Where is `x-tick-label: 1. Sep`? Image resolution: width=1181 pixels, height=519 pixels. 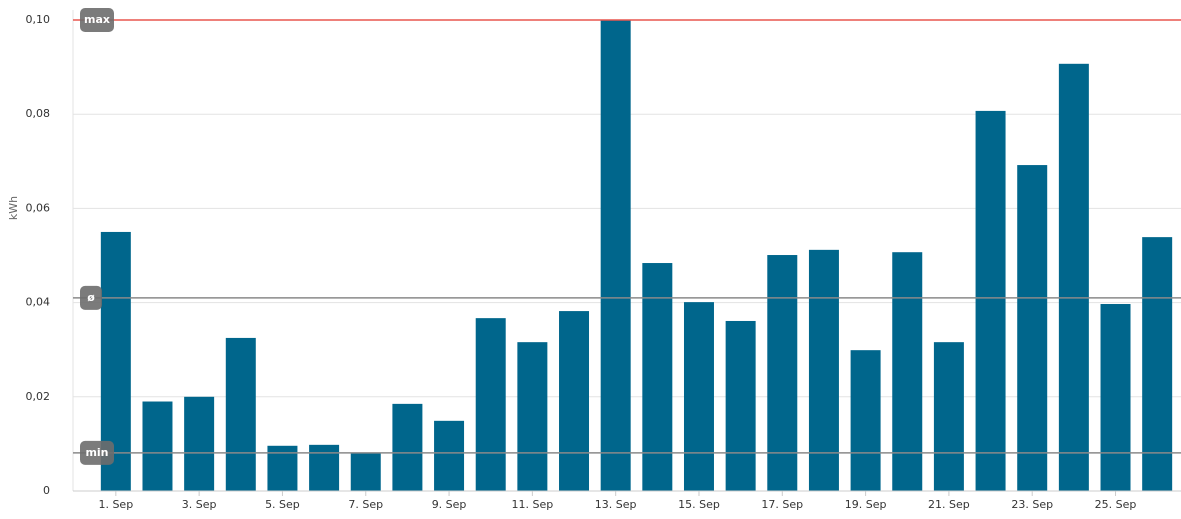
x-tick-label: 1. Sep is located at coordinates (115, 504).